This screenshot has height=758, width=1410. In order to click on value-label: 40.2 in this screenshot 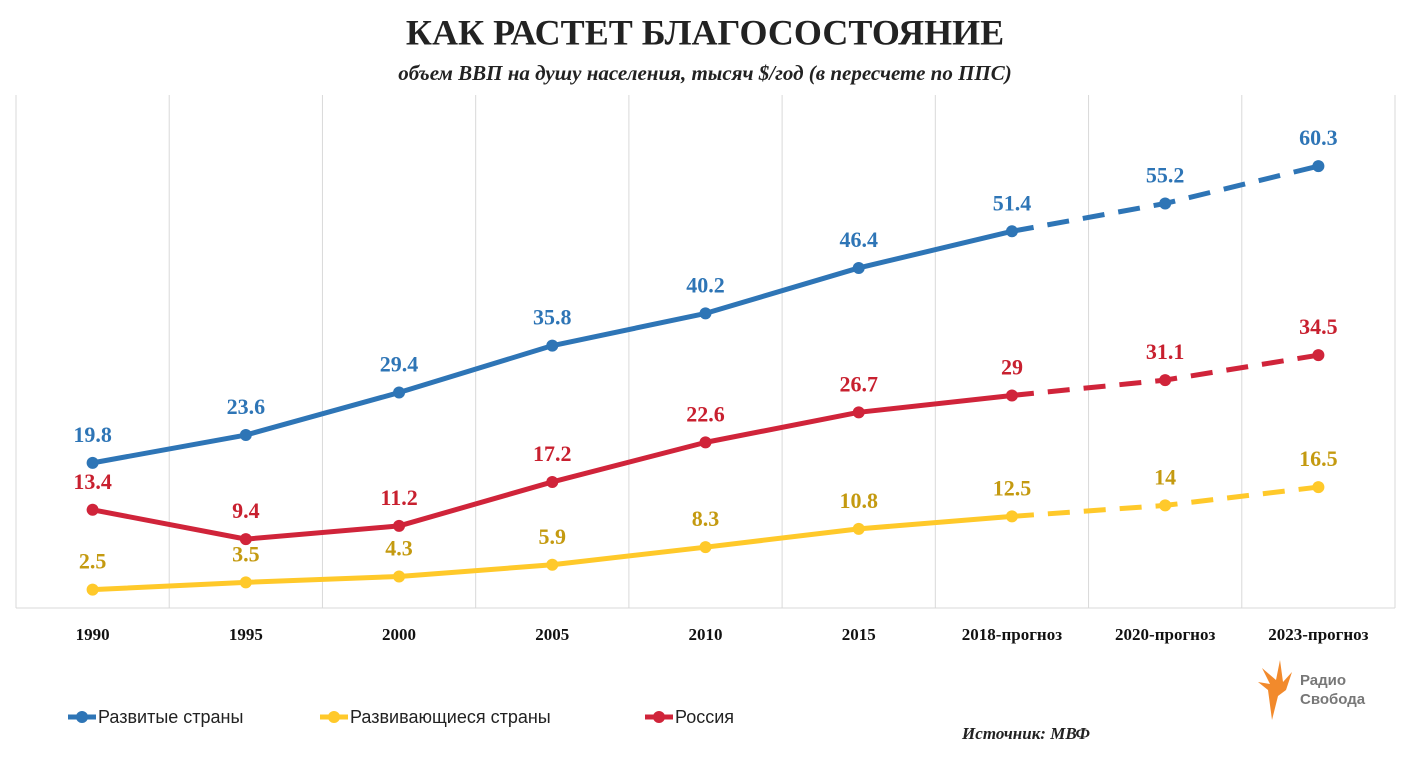, I will do `click(705, 284)`.